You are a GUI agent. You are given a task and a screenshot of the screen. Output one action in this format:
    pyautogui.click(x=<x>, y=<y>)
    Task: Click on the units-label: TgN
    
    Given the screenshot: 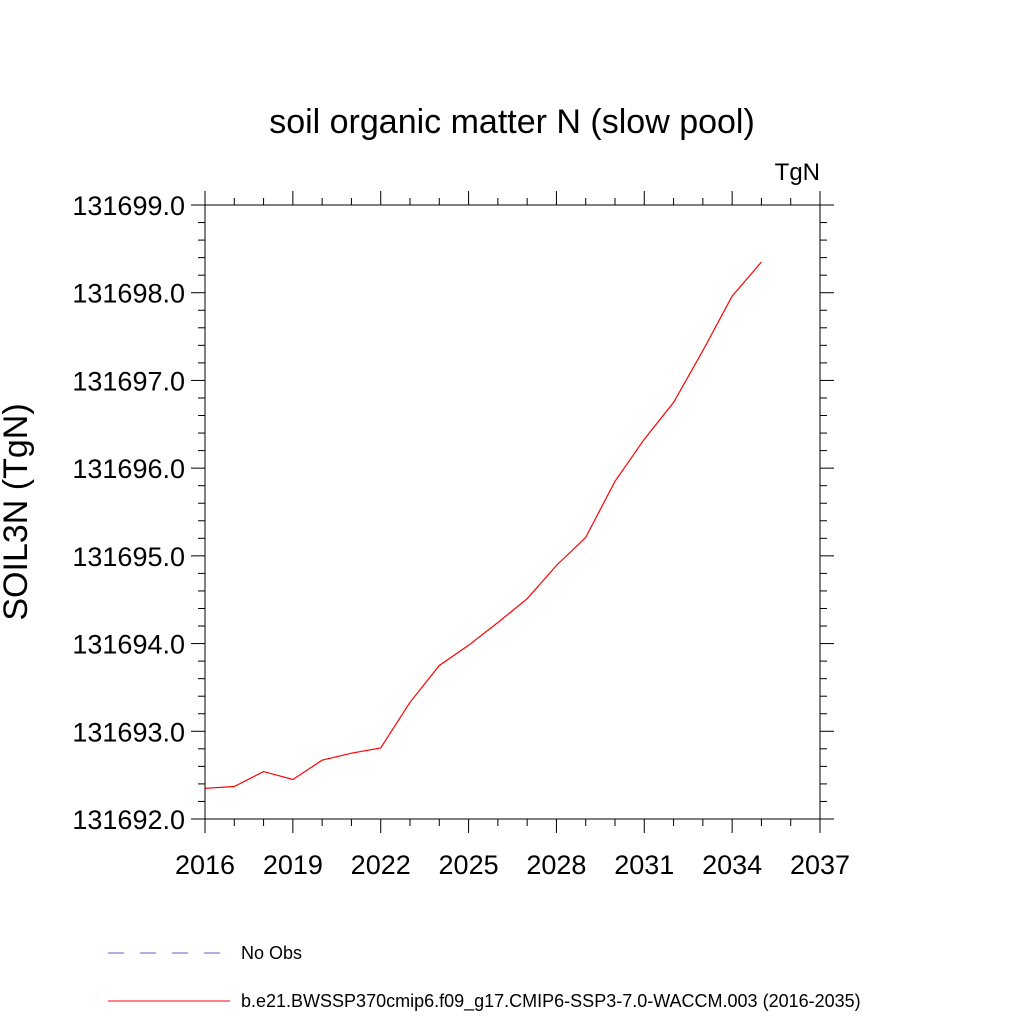 What is the action you would take?
    pyautogui.click(x=797, y=172)
    